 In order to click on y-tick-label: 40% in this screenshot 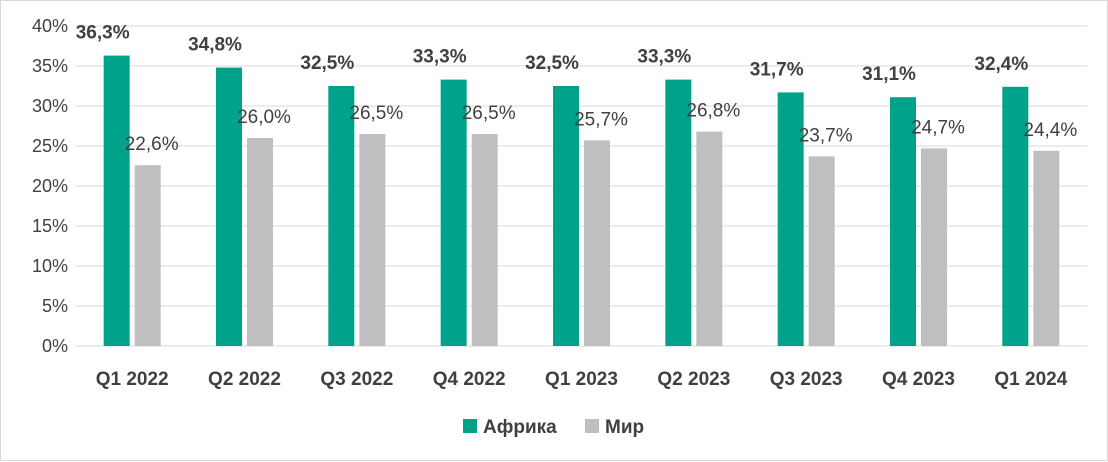, I will do `click(50, 26)`.